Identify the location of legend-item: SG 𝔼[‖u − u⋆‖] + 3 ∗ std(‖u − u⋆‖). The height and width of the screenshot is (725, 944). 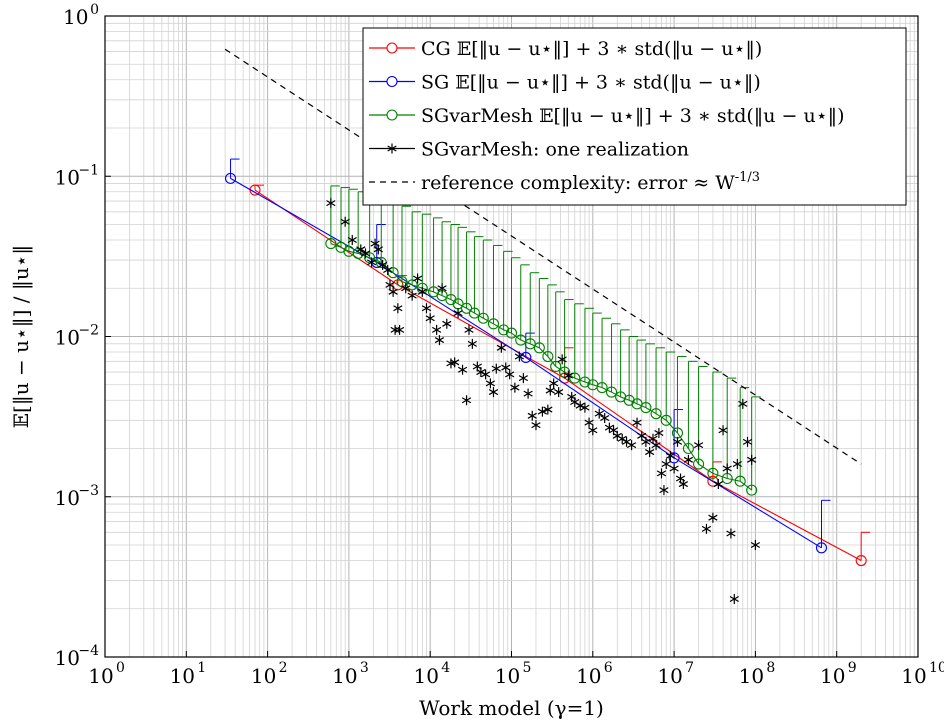
(565, 83).